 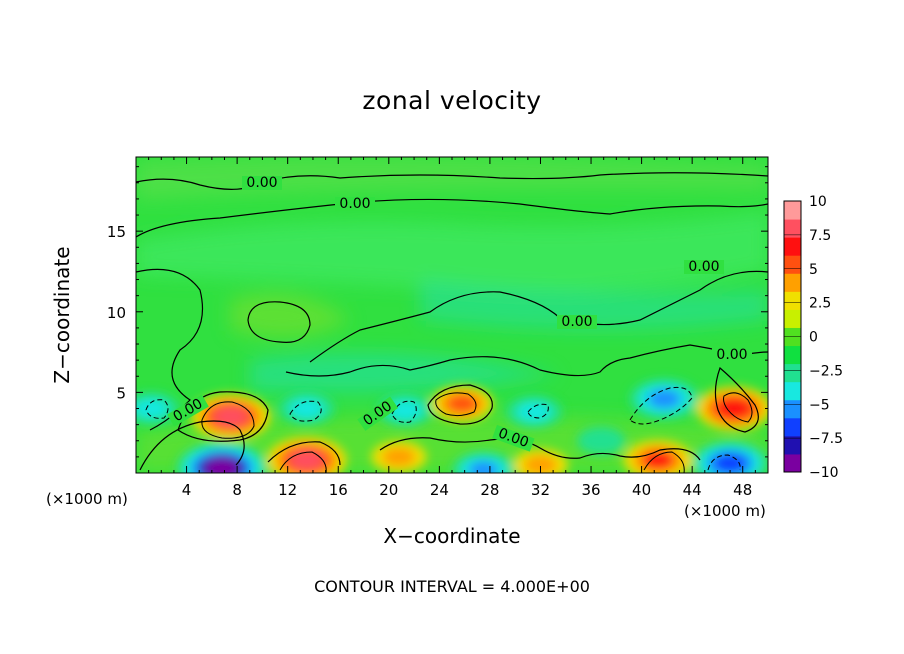 I want to click on x-unit-label-left: (×1000 m), so click(x=87, y=499).